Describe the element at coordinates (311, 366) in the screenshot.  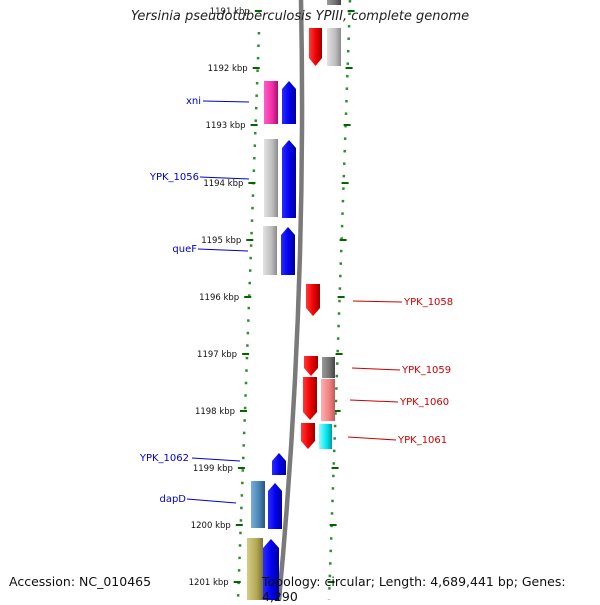
I see `gene-feature-ypk1059-red` at that location.